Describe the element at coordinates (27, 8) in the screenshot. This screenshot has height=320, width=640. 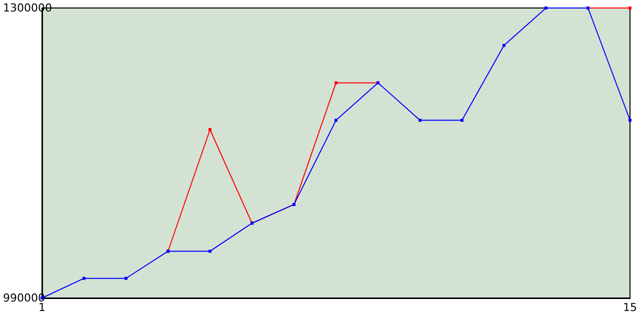
I see `y-tick-label: 1300000` at that location.